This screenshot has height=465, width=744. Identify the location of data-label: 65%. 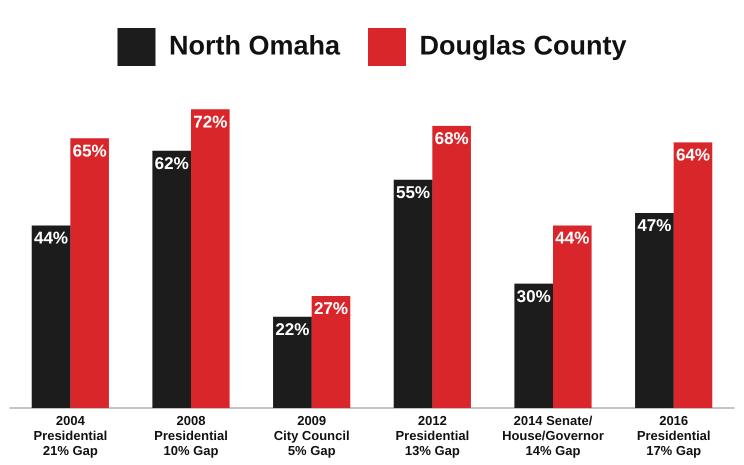
(89, 150).